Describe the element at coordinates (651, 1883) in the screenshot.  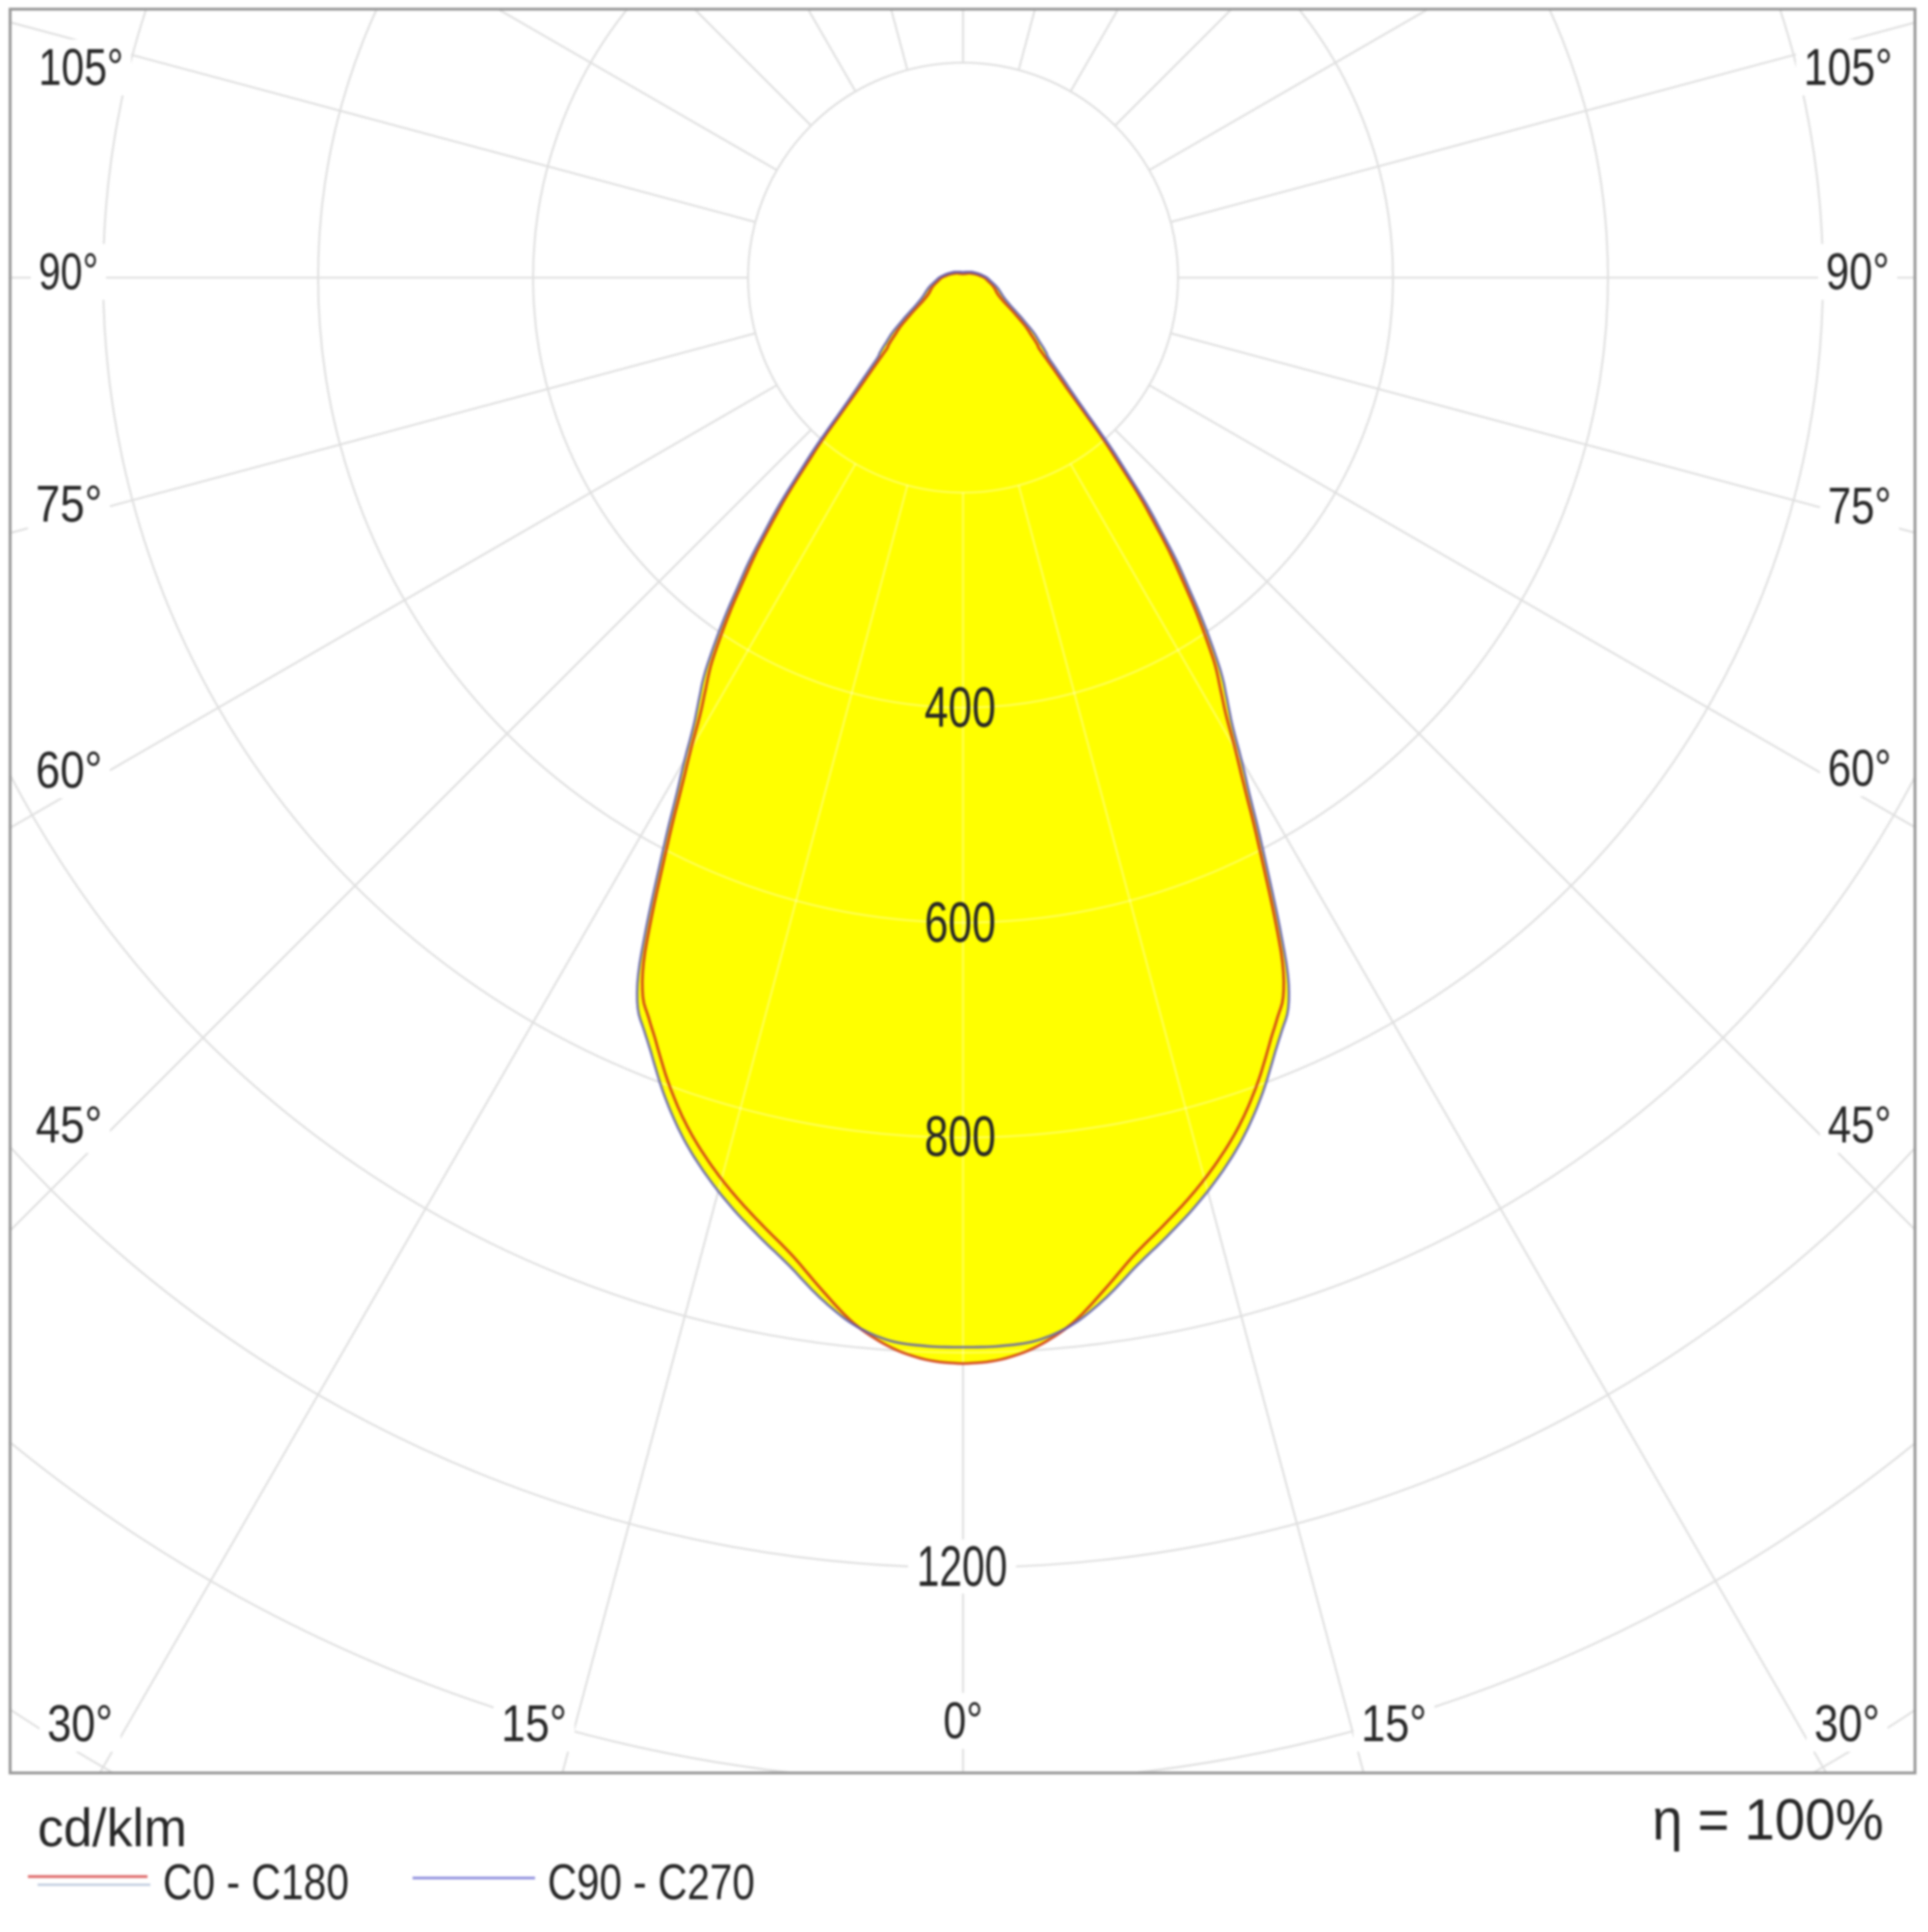
I see `svg-text: C90 - C270` at that location.